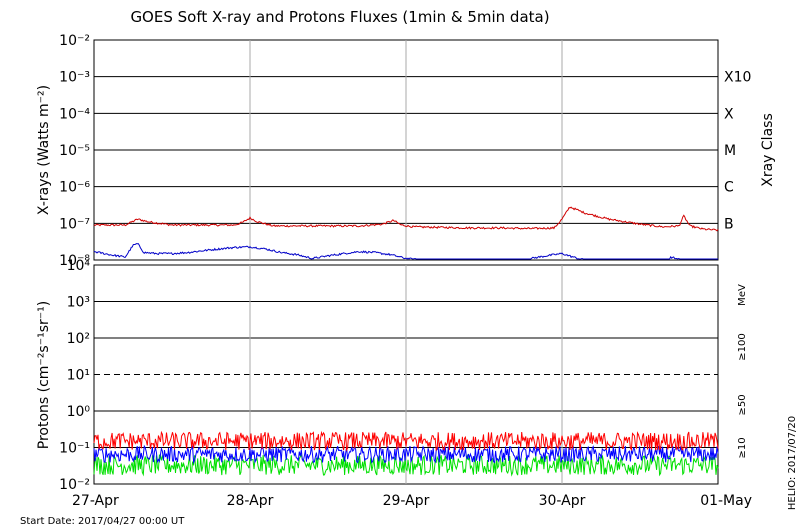  What do you see at coordinates (74, 449) in the screenshot?
I see `proton-y-tick-label: 10⁻¹` at bounding box center [74, 449].